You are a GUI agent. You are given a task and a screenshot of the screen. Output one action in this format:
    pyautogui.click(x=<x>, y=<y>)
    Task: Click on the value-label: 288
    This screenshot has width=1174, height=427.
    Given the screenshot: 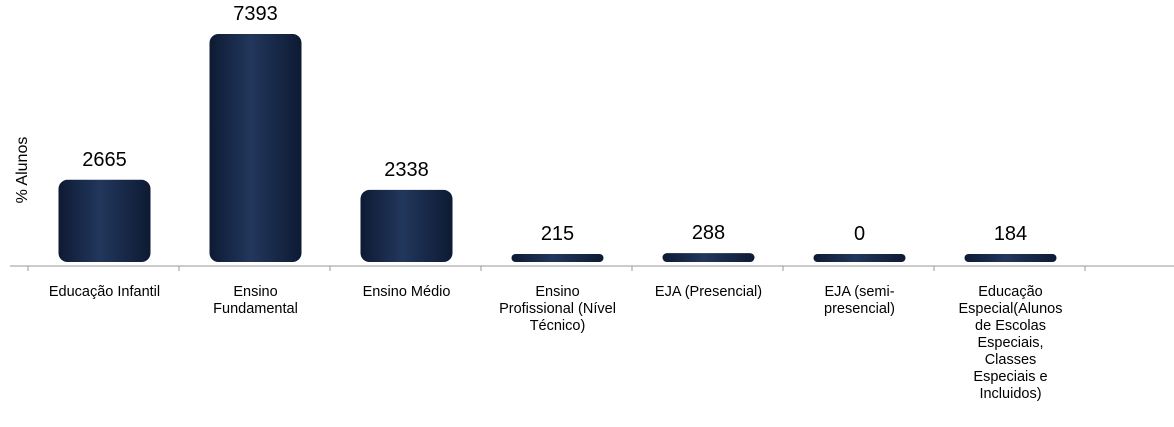 What is the action you would take?
    pyautogui.click(x=708, y=233)
    